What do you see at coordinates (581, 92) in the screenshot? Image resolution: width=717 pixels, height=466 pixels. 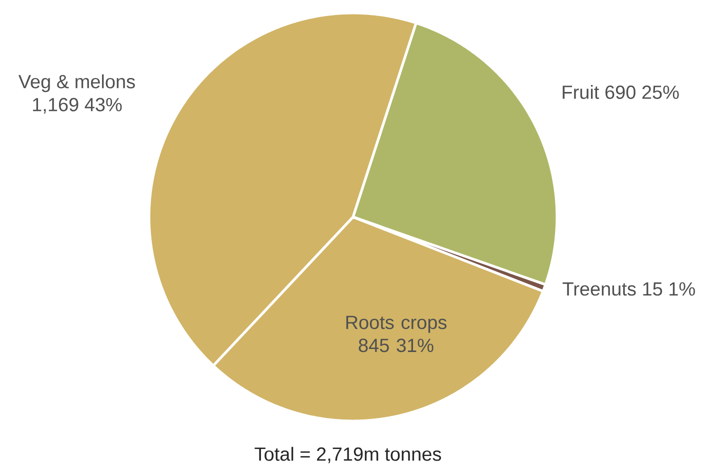 I see `slice-label: Fruit` at bounding box center [581, 92].